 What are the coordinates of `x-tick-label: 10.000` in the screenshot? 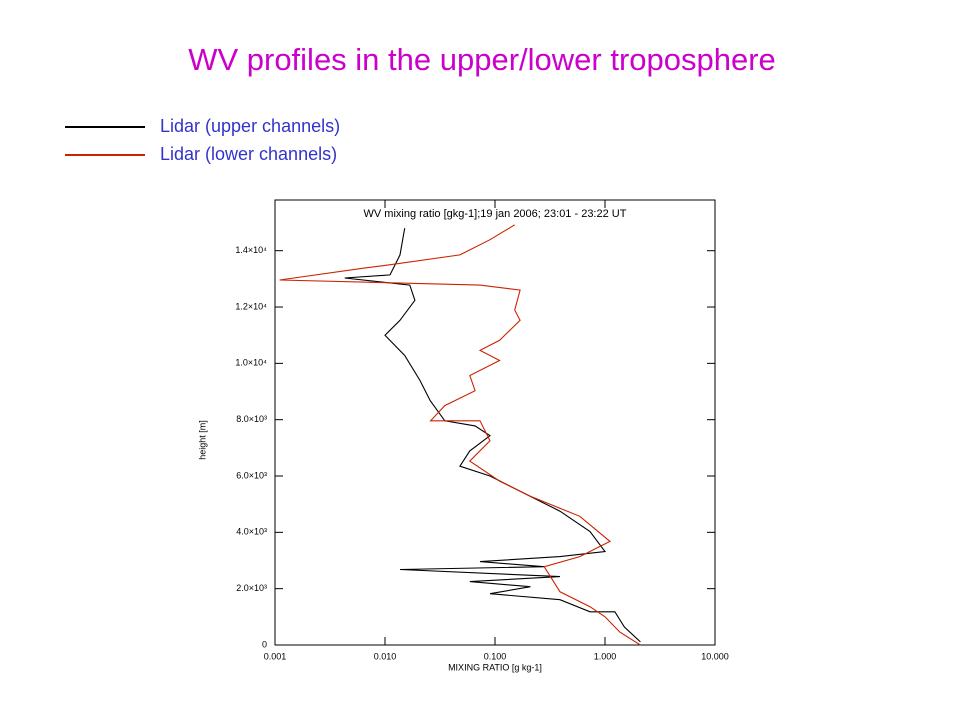 It's located at (715, 656).